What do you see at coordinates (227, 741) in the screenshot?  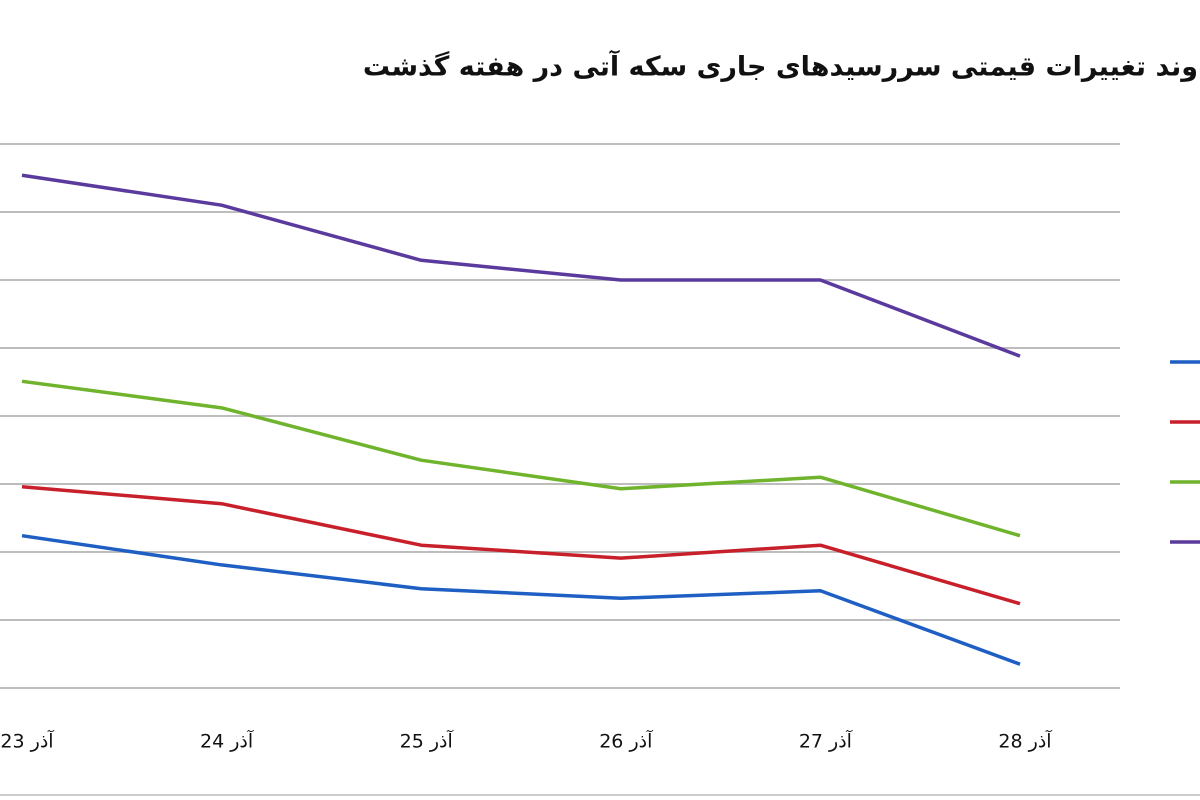 I see `x-tick-label: 24 آذر` at bounding box center [227, 741].